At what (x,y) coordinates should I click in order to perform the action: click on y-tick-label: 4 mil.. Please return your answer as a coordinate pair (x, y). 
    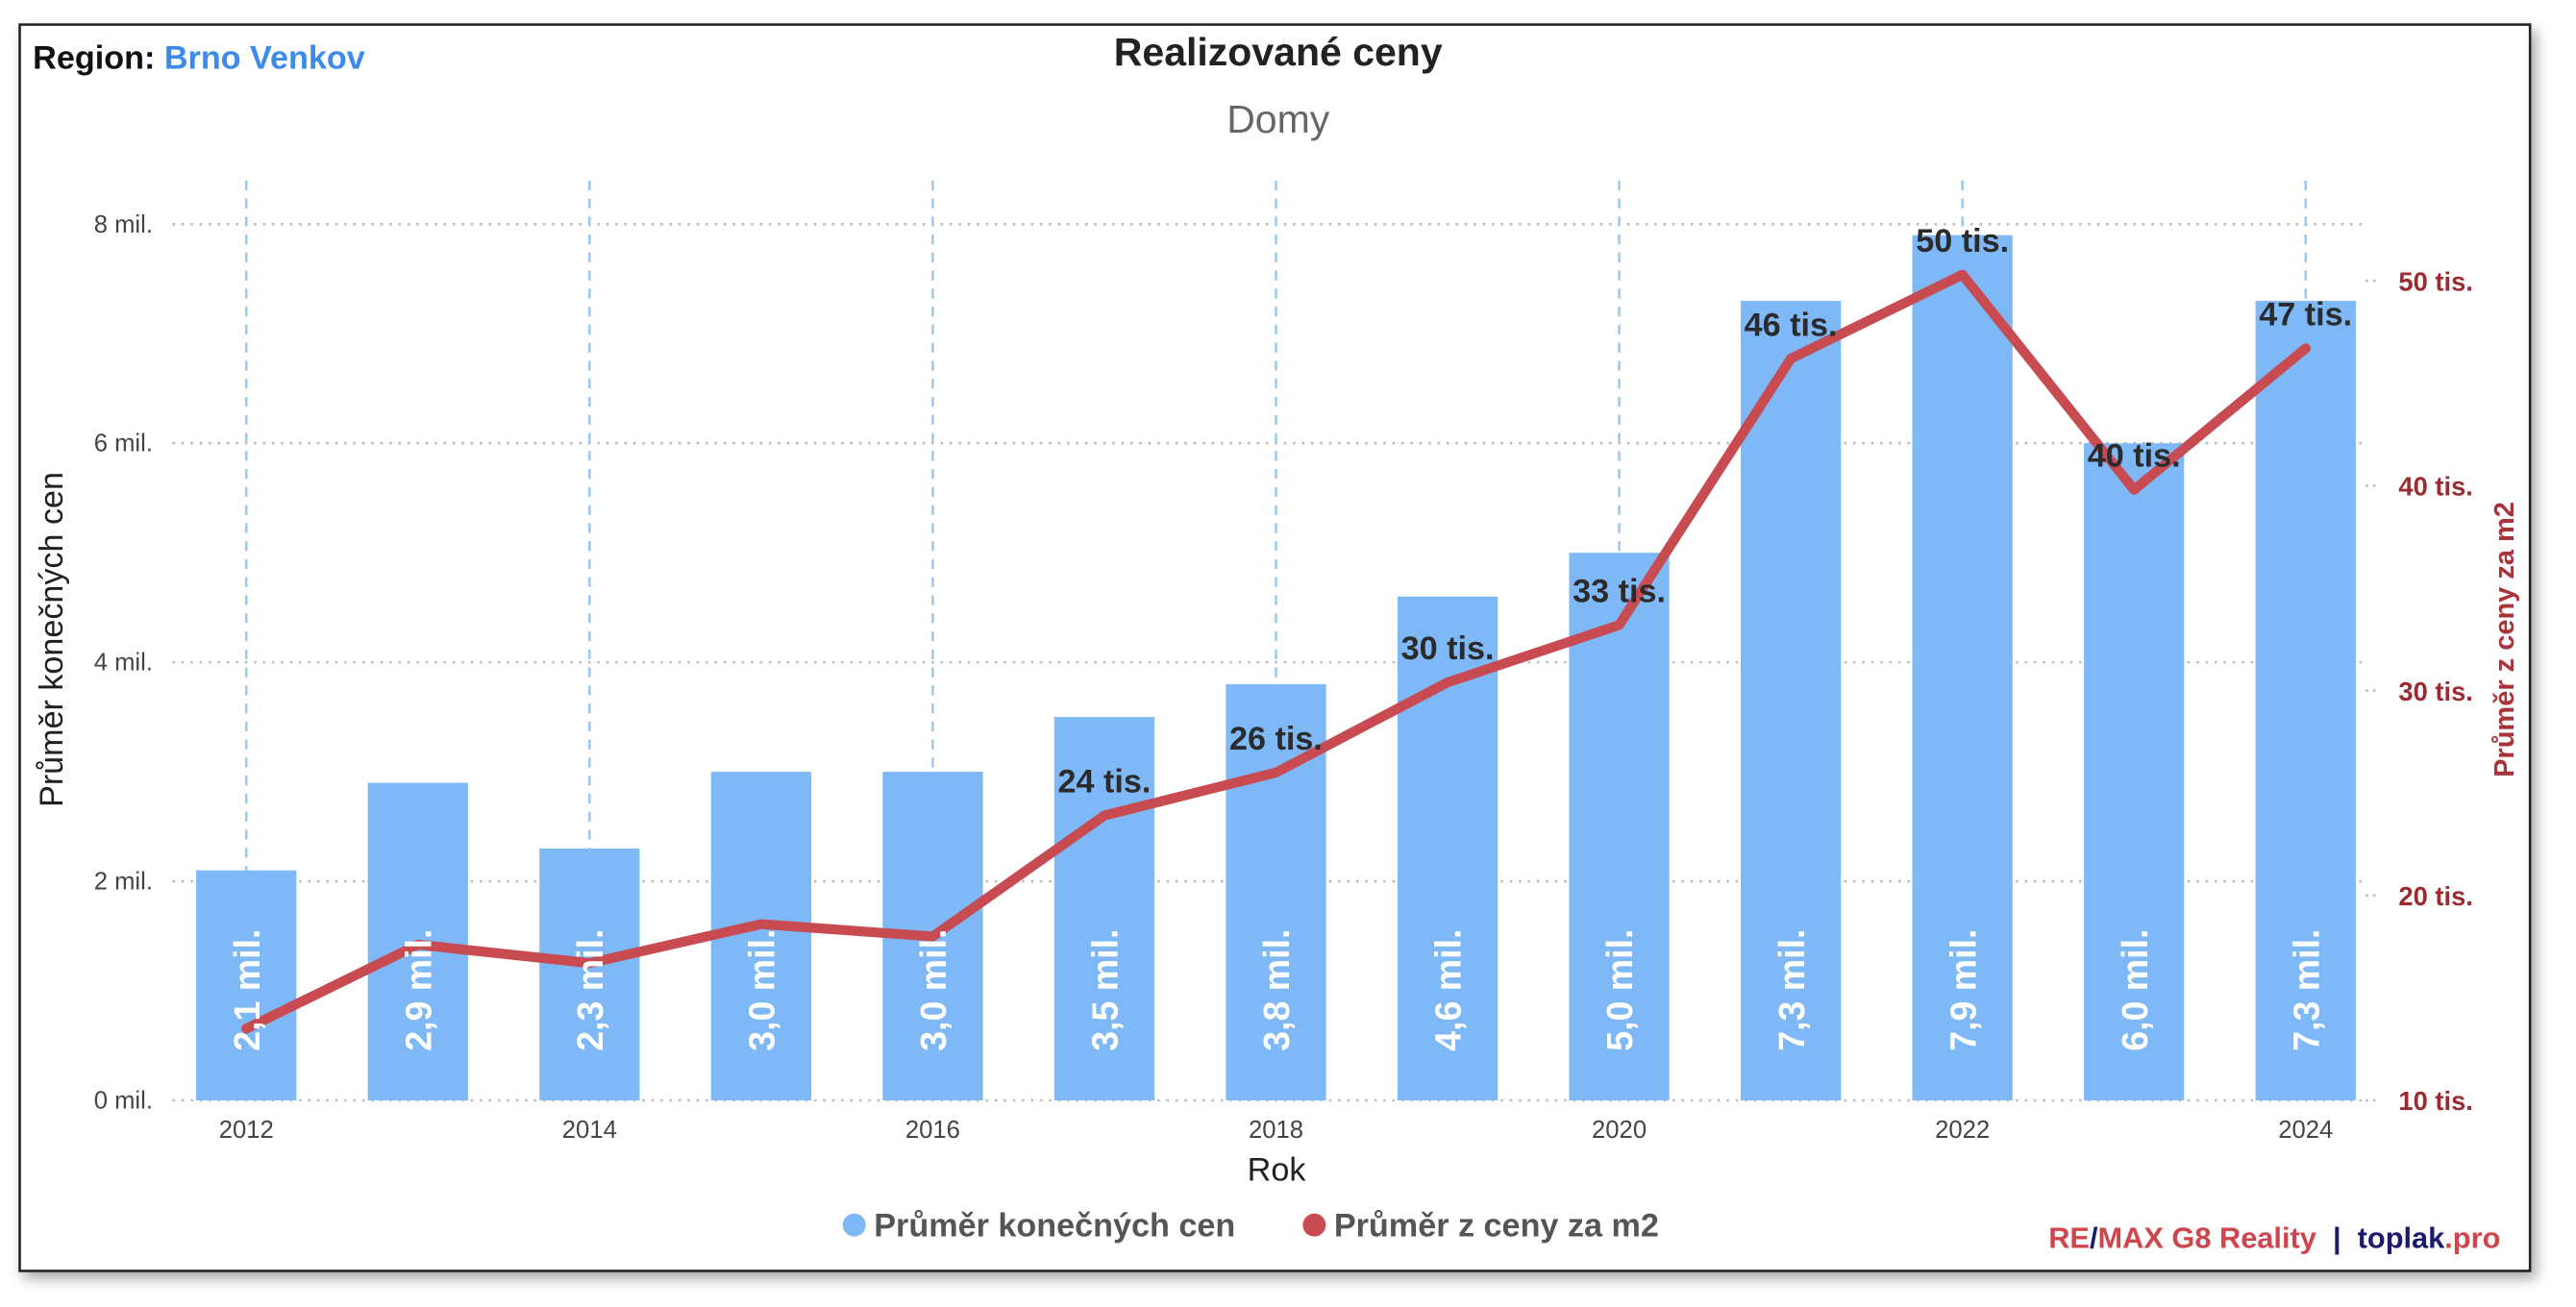
    Looking at the image, I should click on (124, 663).